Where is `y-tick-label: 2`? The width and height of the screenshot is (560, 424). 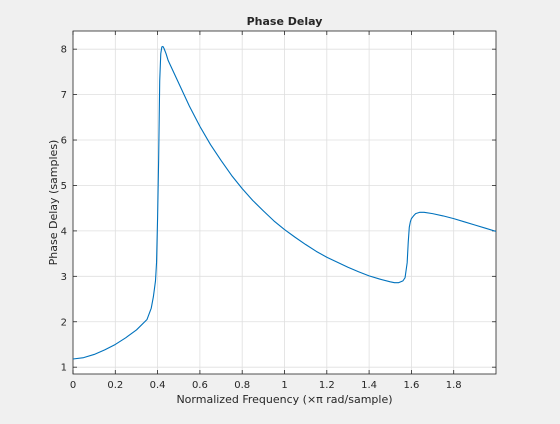
y-tick-label: 2 is located at coordinates (64, 322).